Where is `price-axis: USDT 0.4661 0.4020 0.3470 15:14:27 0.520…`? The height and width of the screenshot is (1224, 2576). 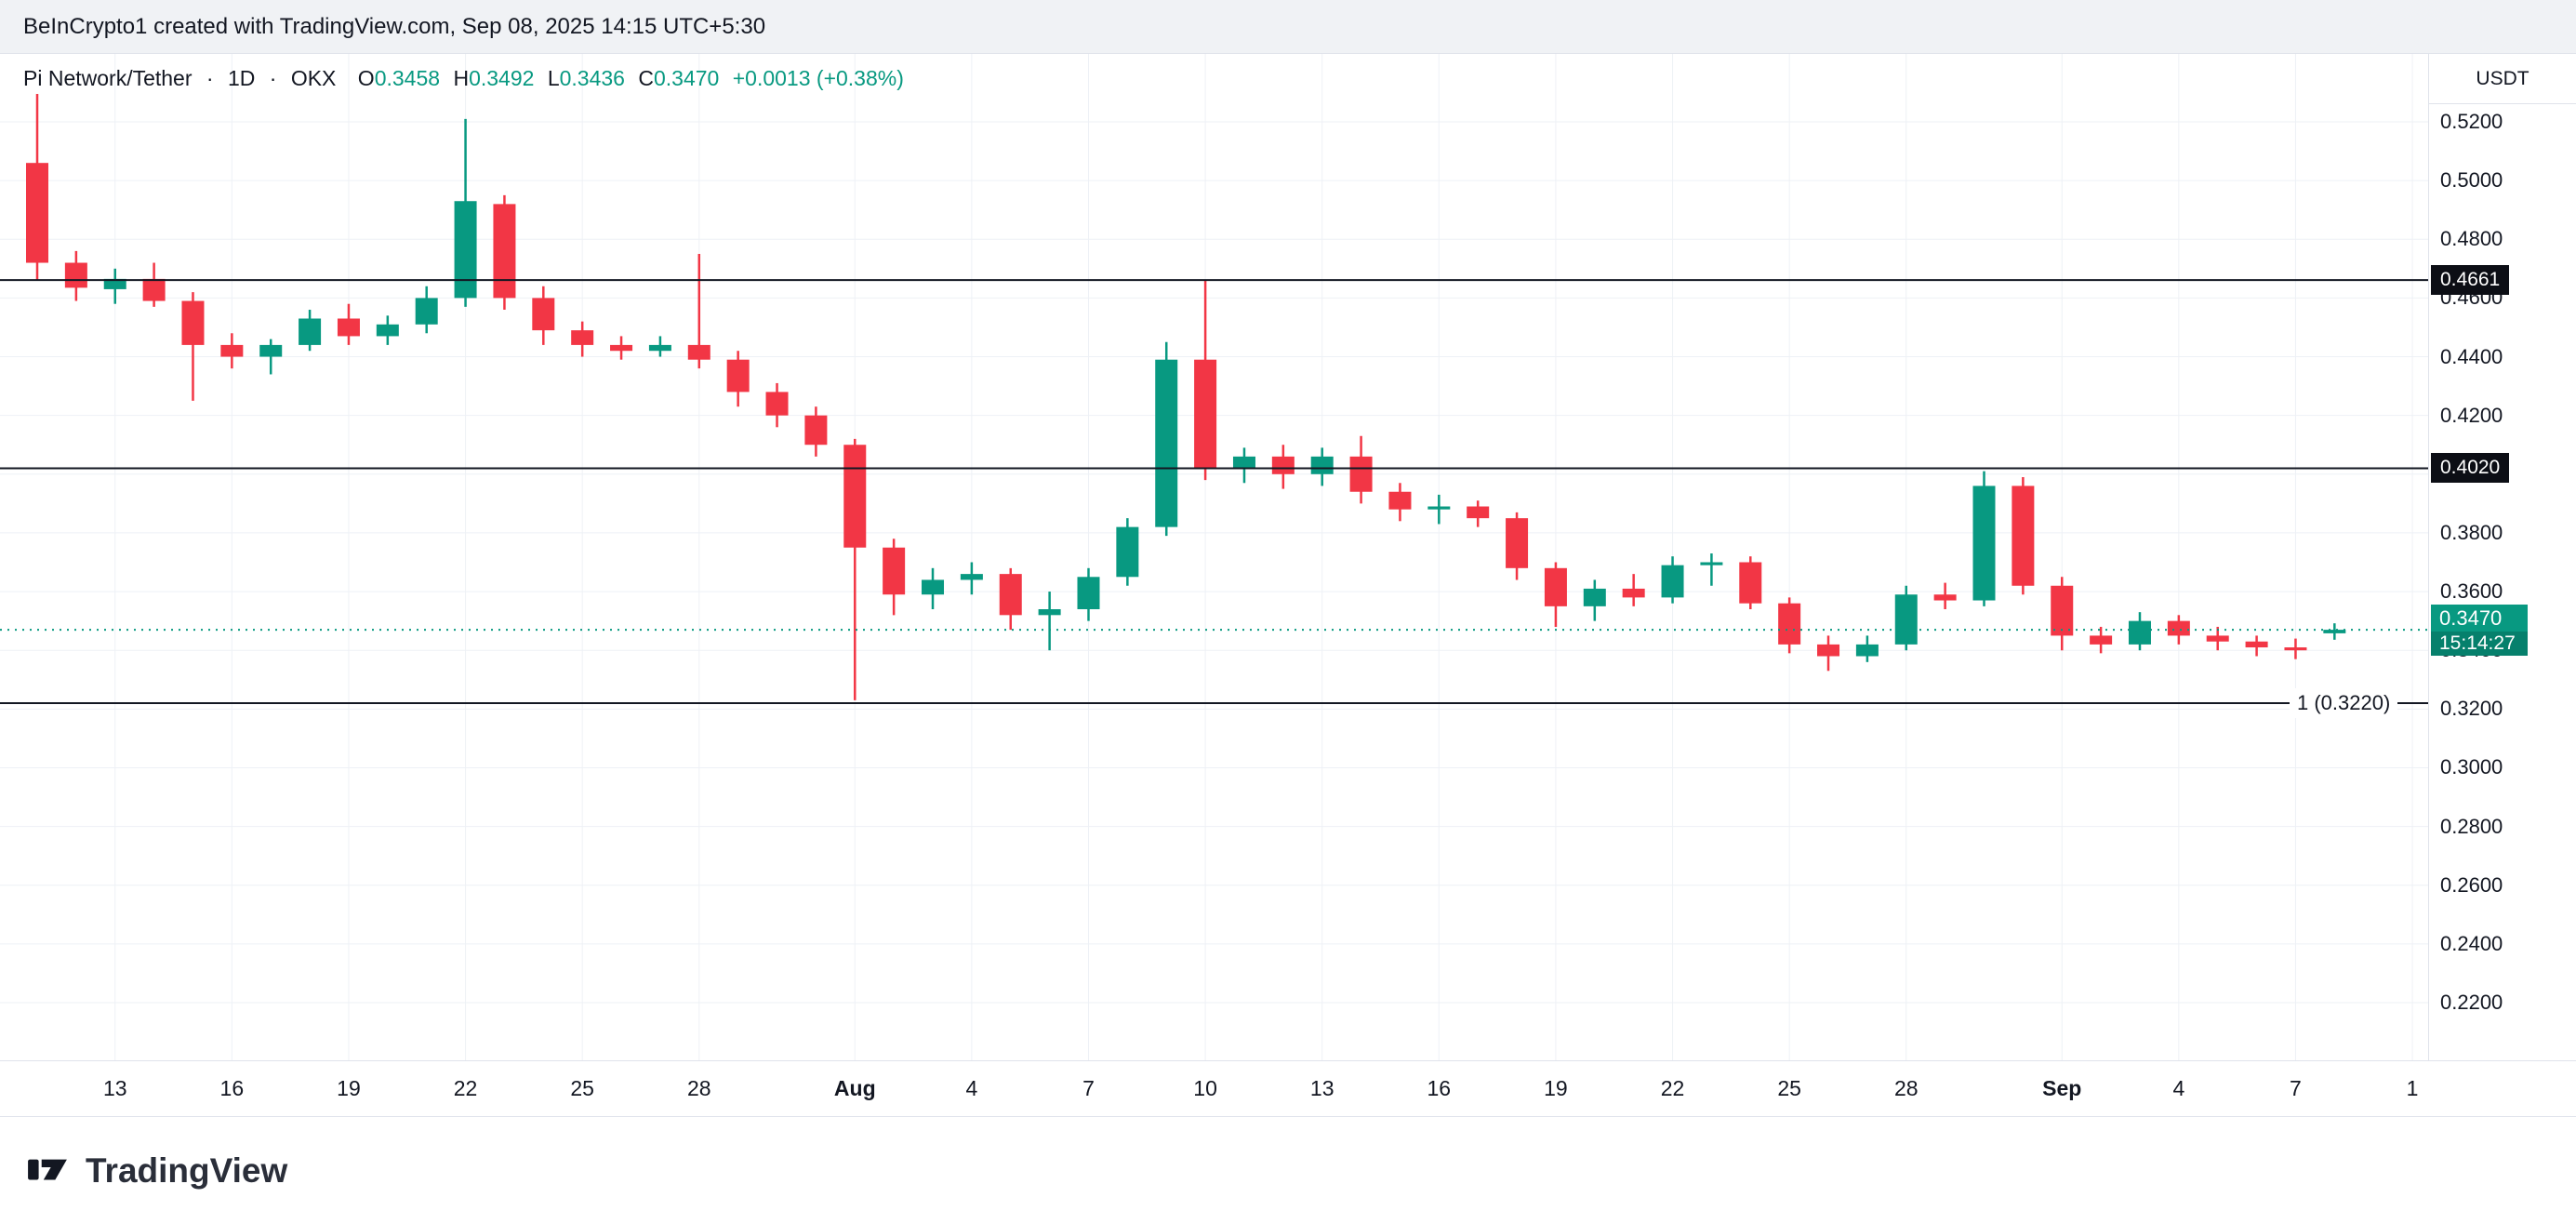
price-axis: USDT 0.4661 0.4020 0.3470 15:14:27 0.520… is located at coordinates (2502, 557).